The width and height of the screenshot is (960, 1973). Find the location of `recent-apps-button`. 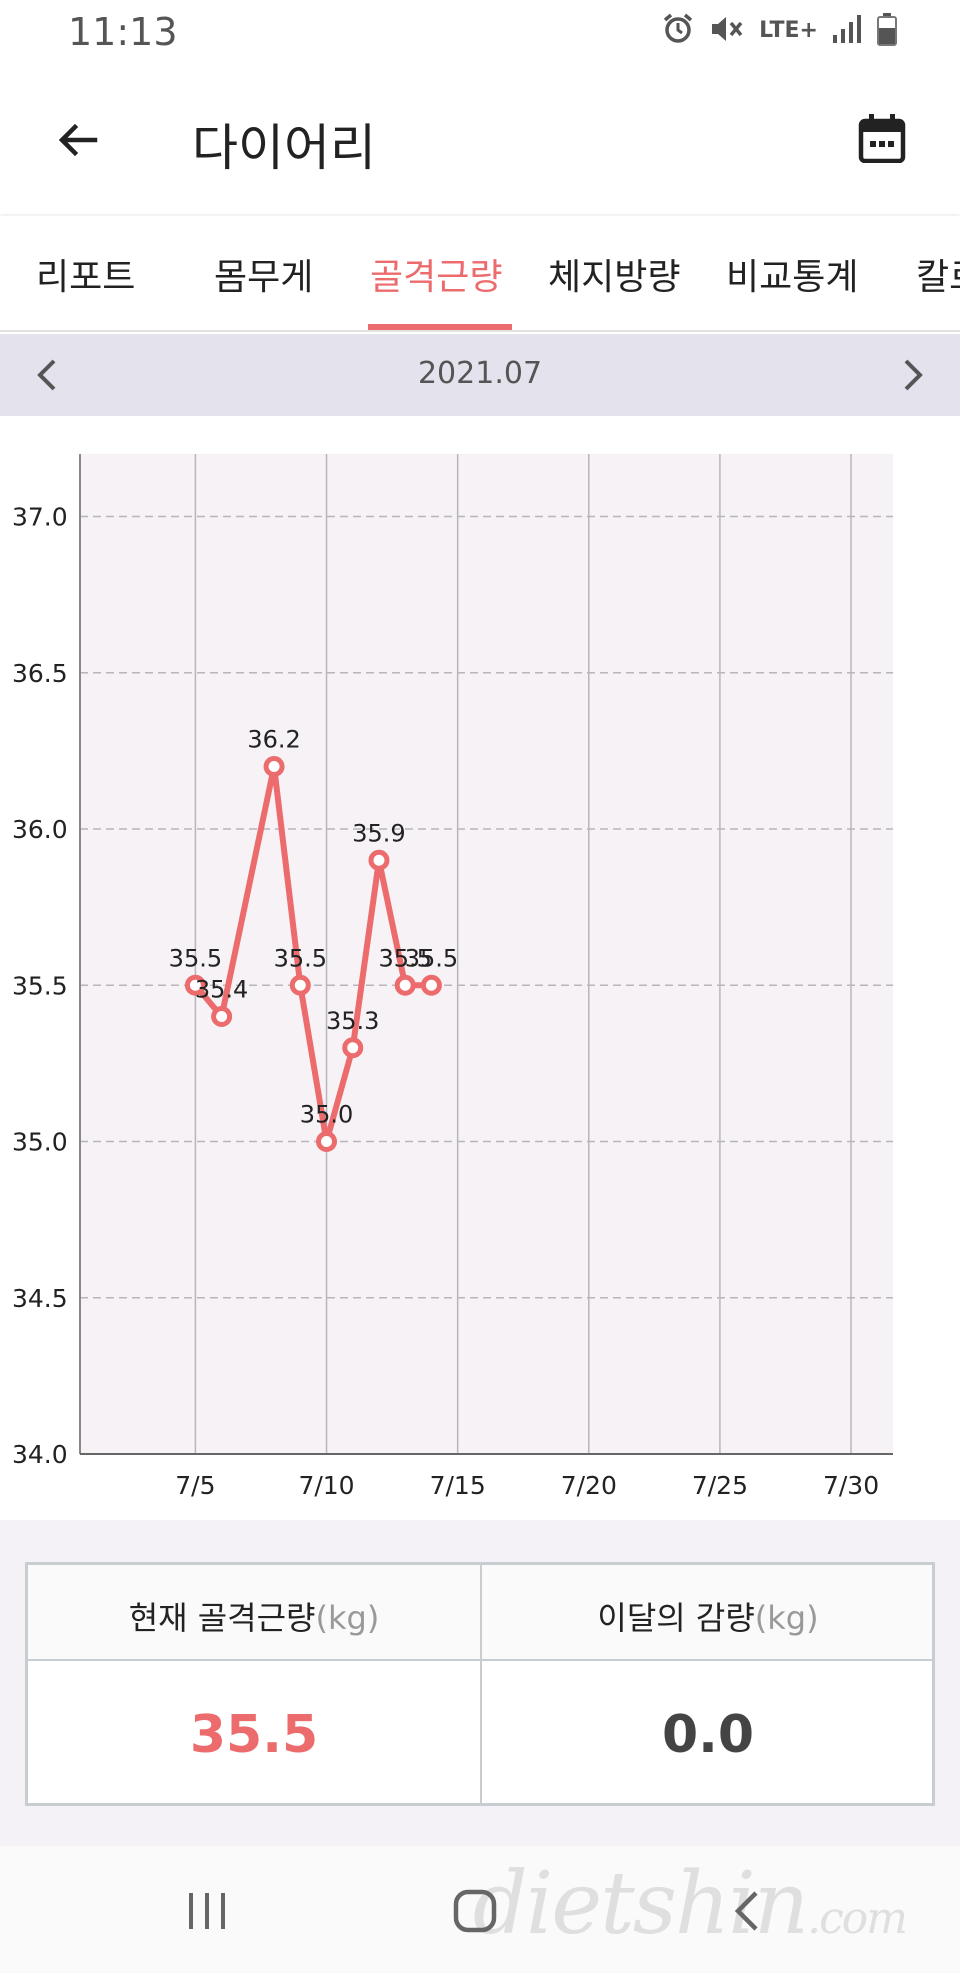

recent-apps-button is located at coordinates (207, 1911).